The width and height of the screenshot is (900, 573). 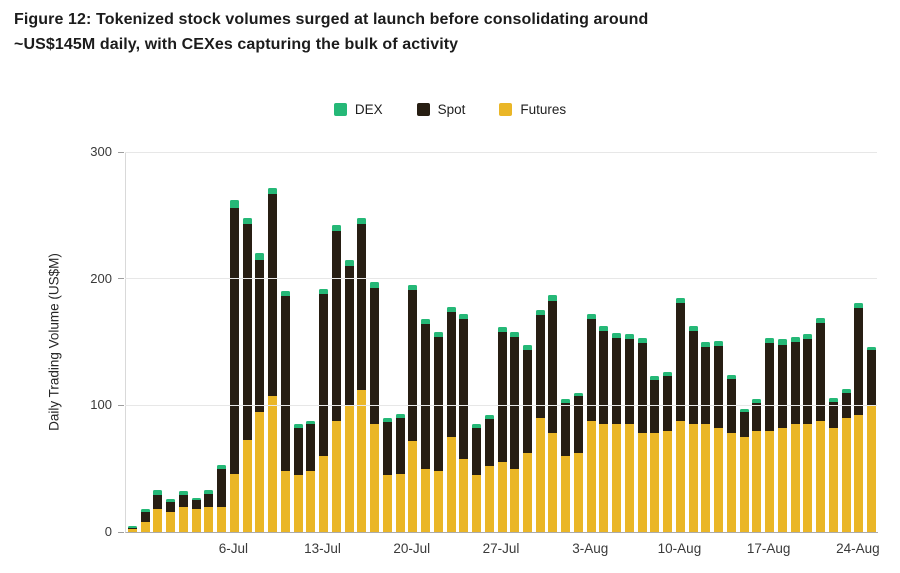 I want to click on bar-19-Jul, so click(x=400, y=473).